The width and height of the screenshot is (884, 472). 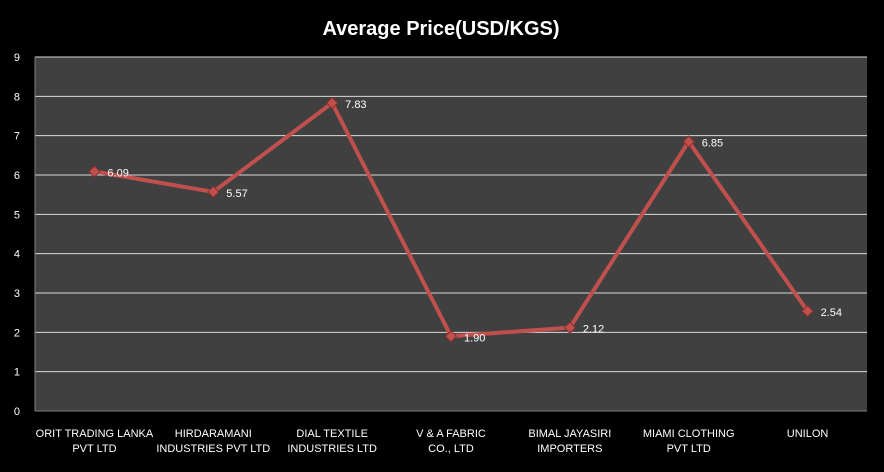 I want to click on data-label: 7.83, so click(x=355, y=105).